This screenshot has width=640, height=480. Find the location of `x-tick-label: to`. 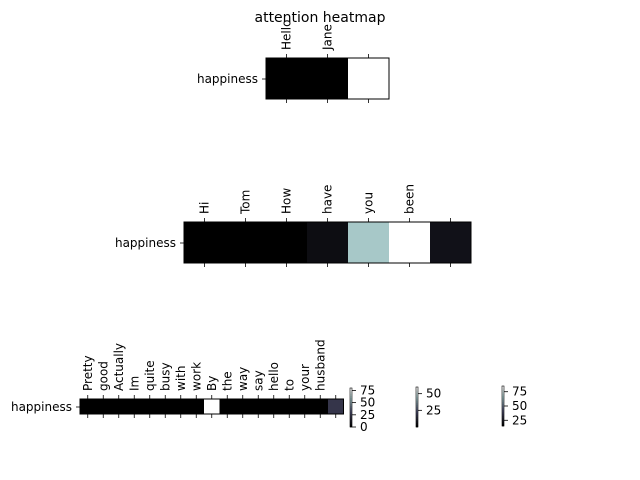

x-tick-label: to is located at coordinates (289, 385).